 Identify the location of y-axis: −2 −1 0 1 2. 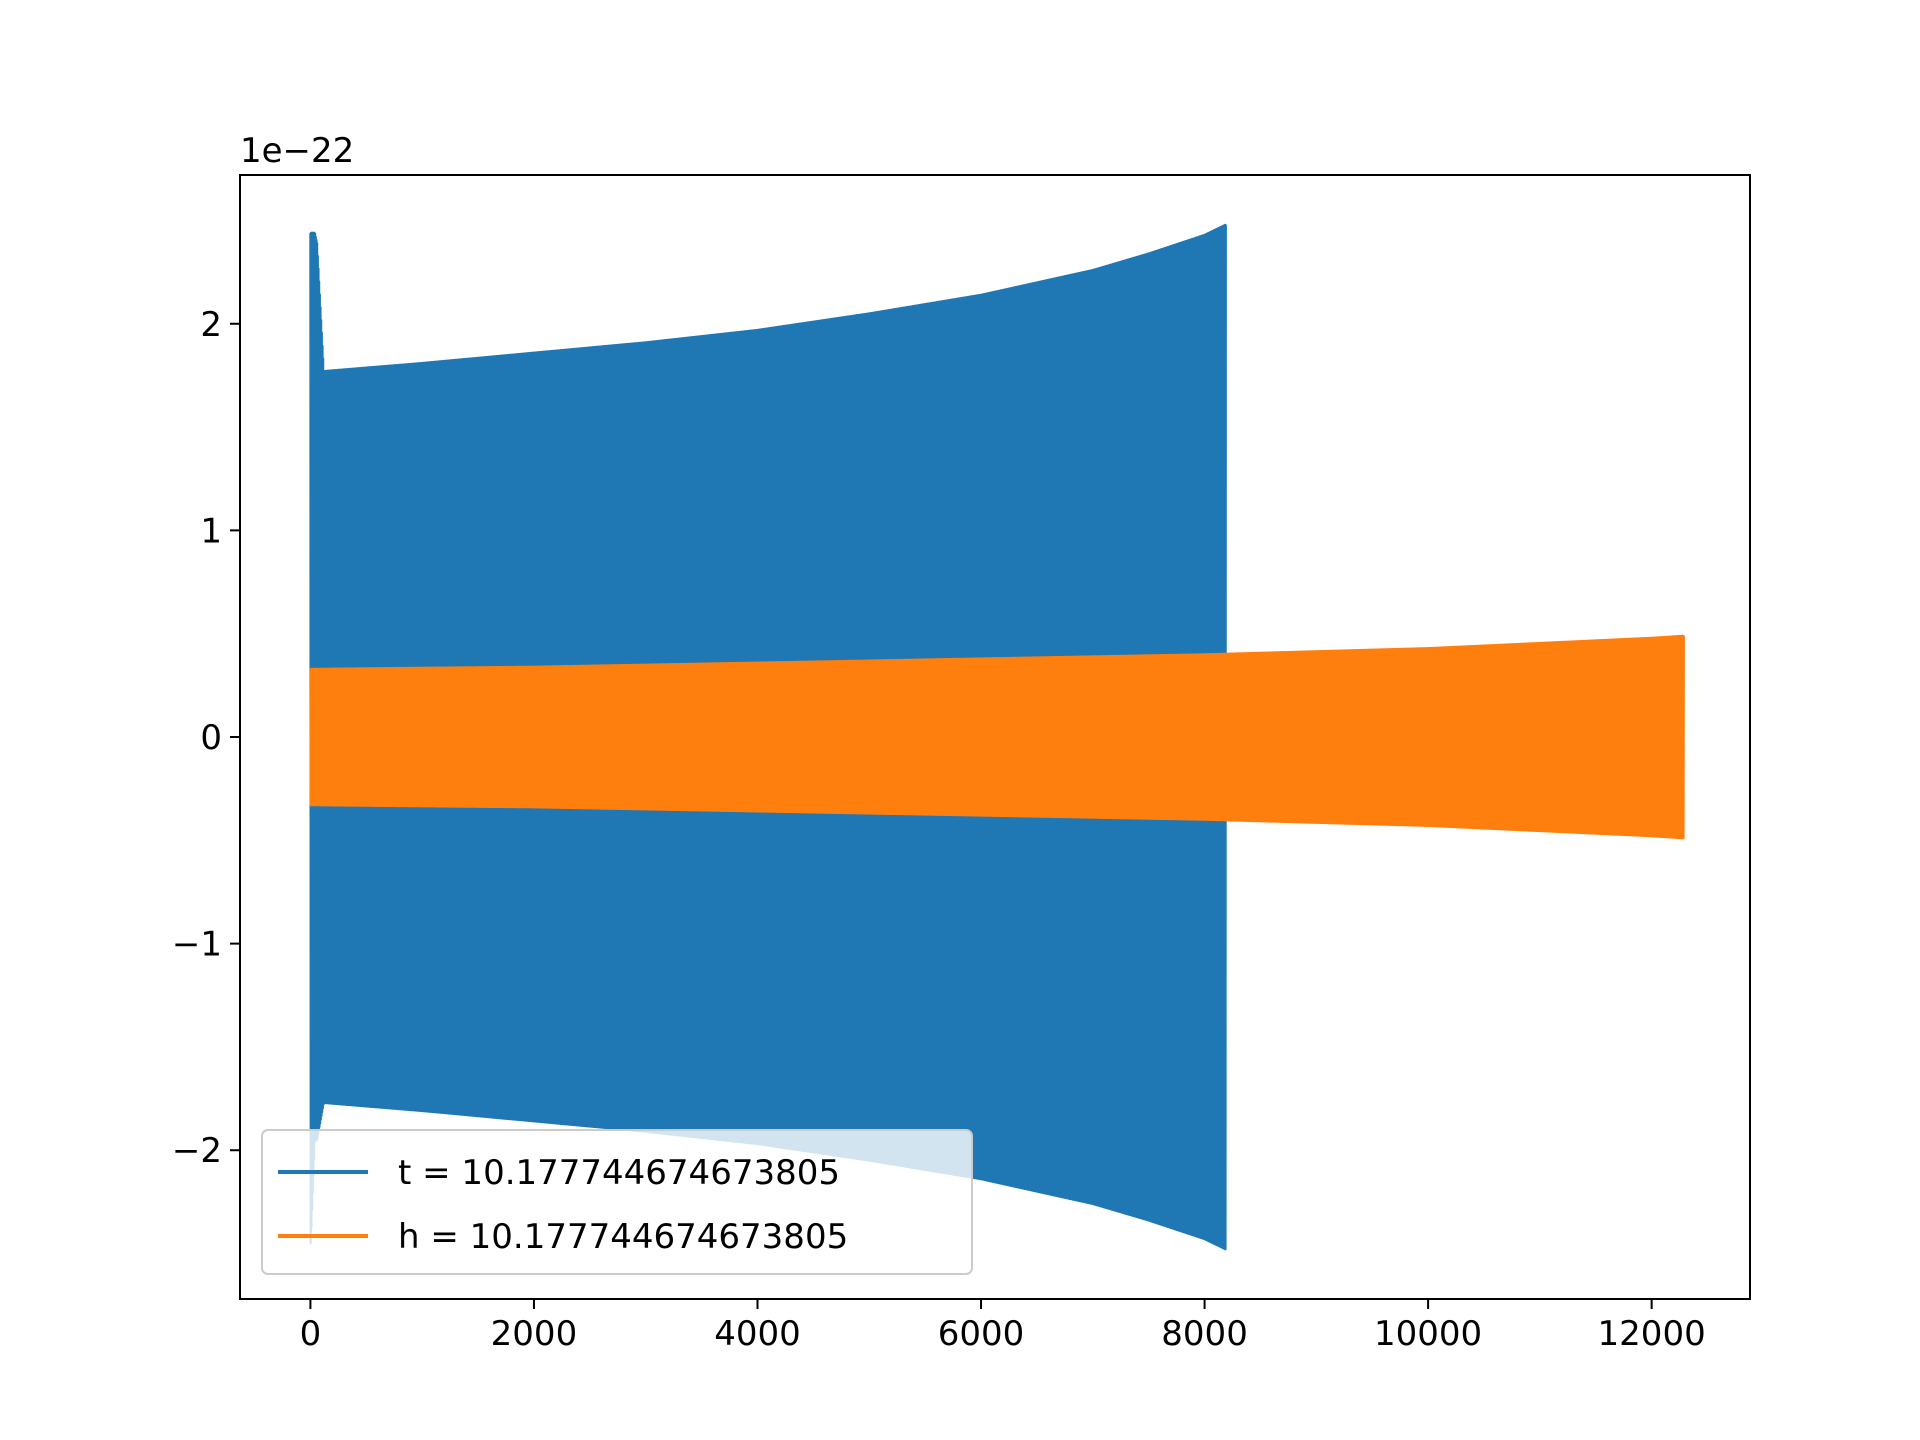
(206, 738).